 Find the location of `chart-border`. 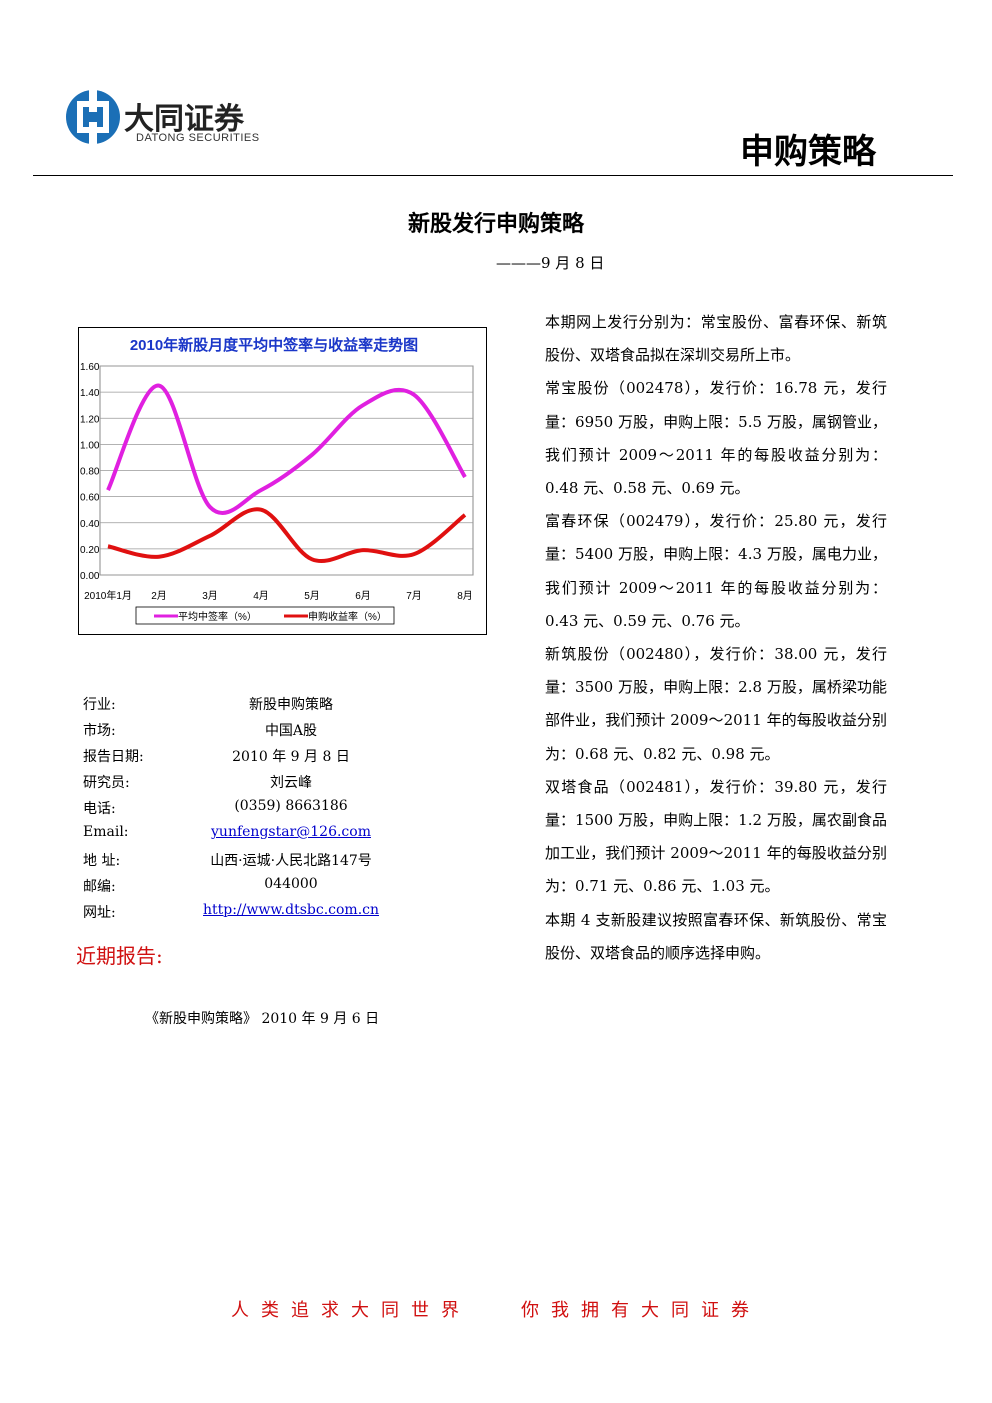

chart-border is located at coordinates (282, 481).